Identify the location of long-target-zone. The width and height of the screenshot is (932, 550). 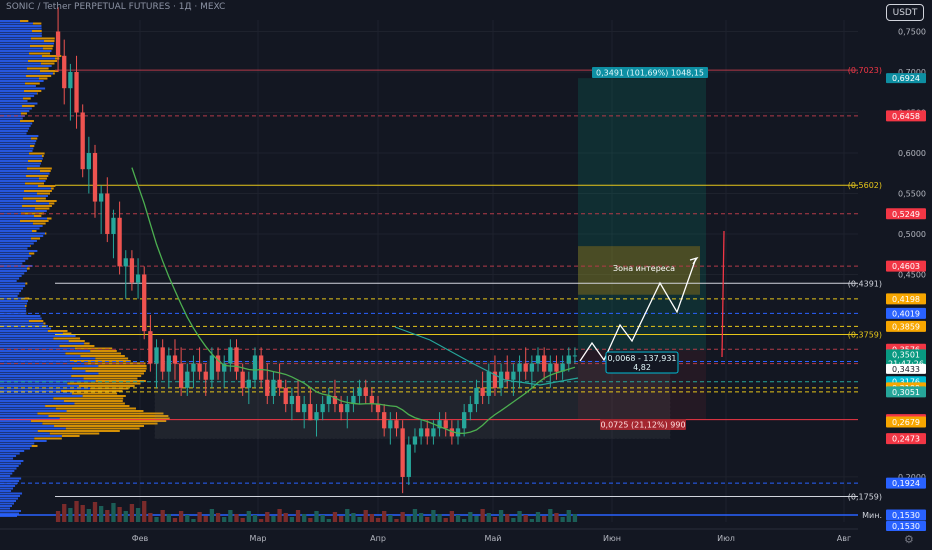
(642, 214).